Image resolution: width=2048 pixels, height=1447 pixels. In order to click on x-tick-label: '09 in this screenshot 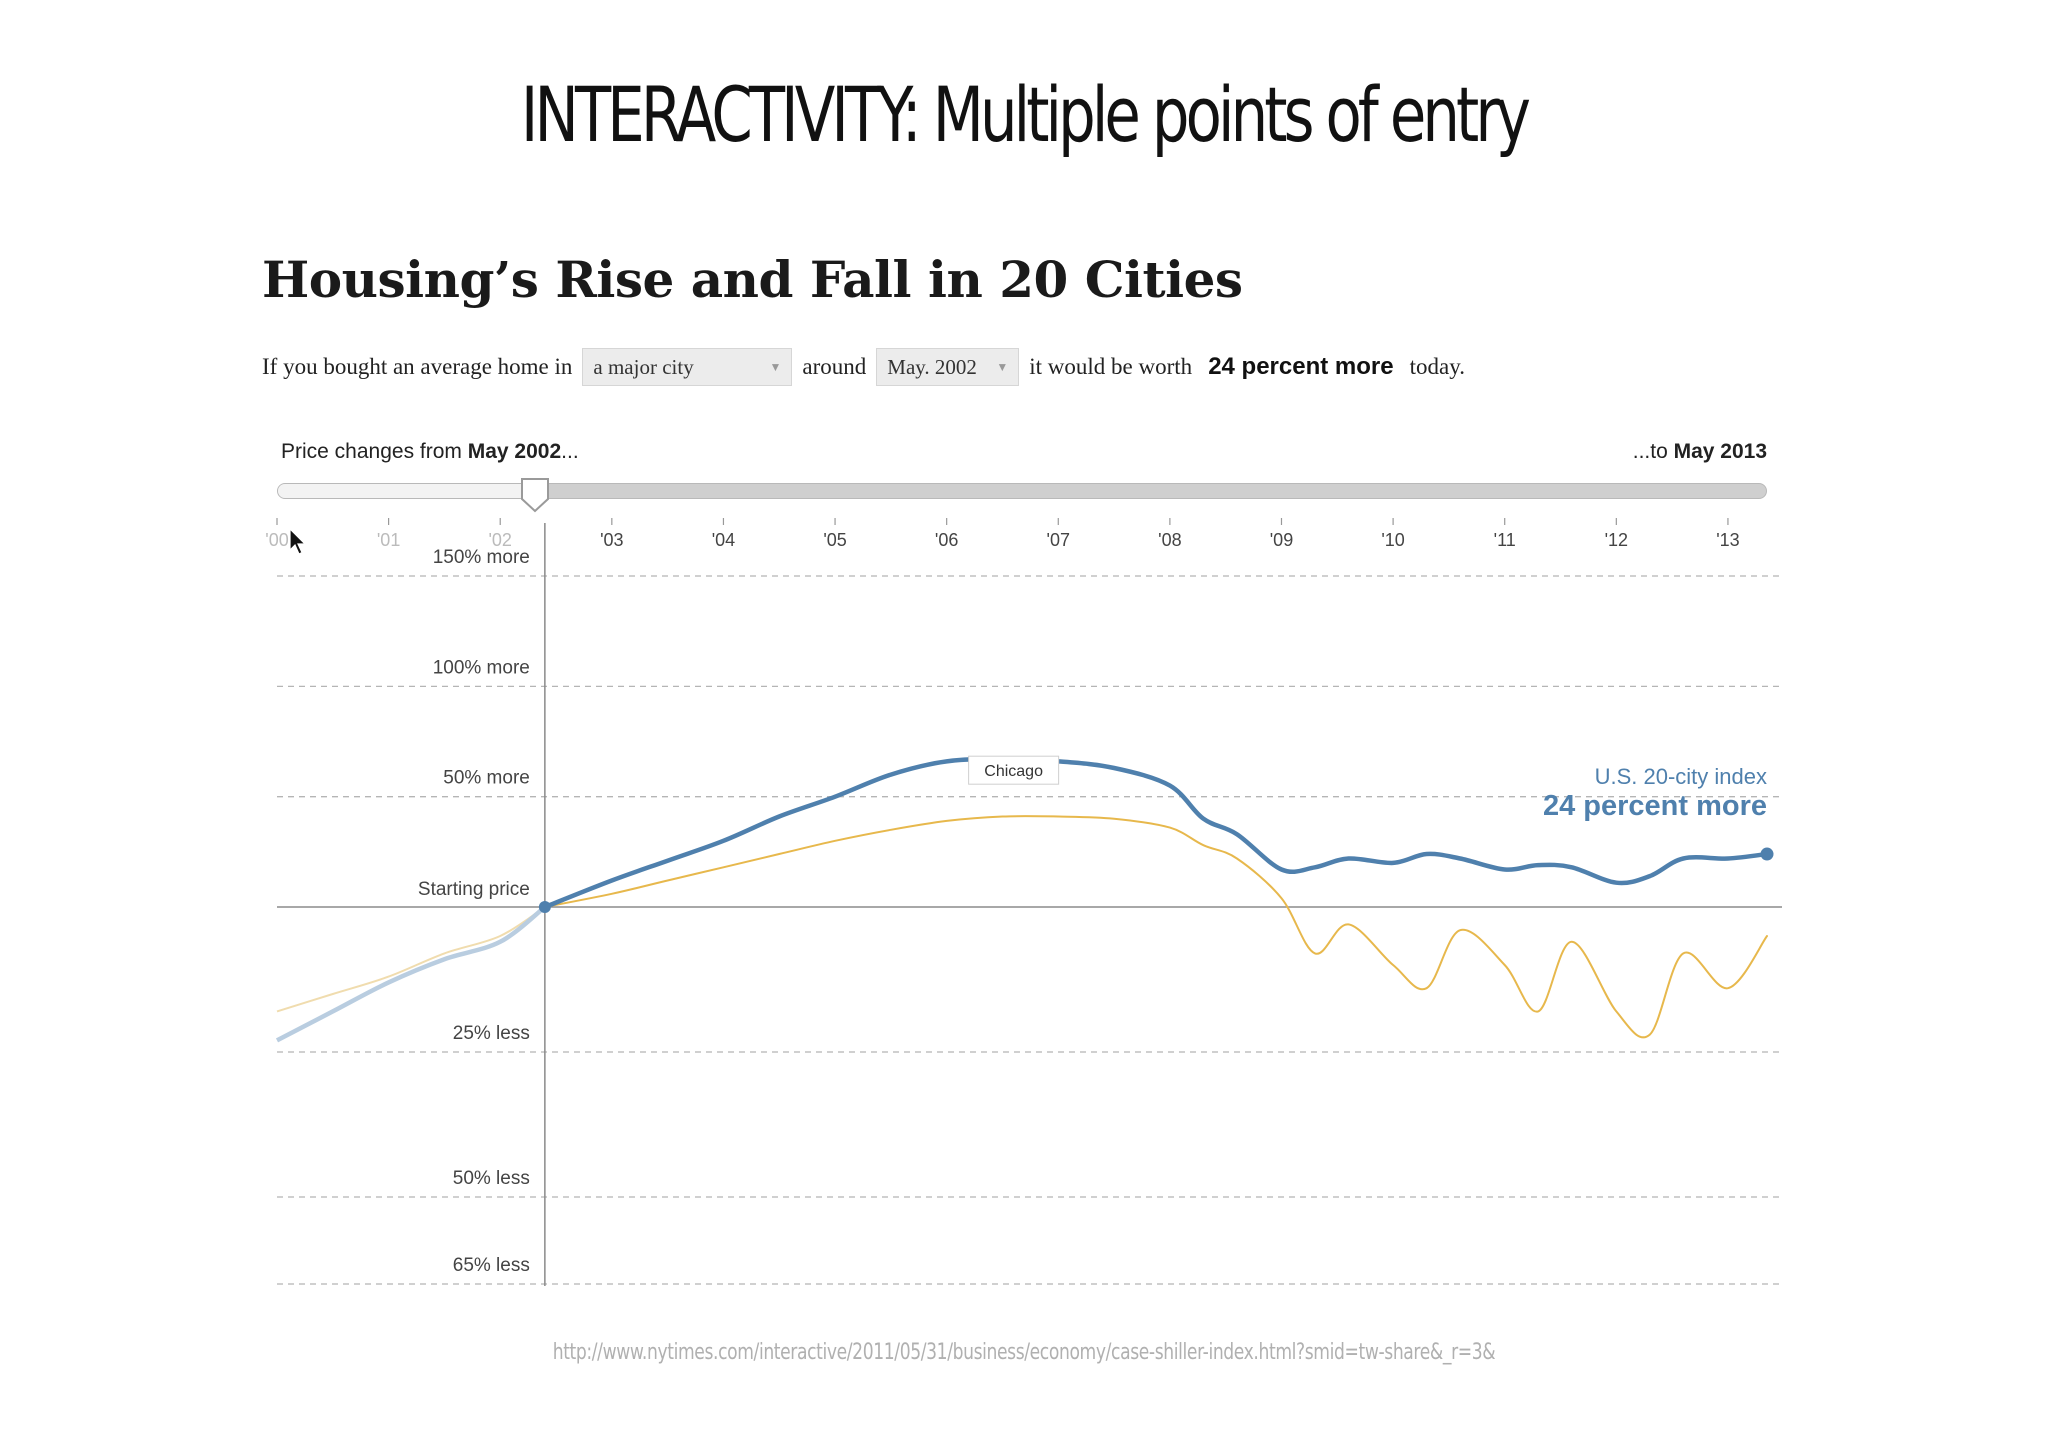, I will do `click(1281, 540)`.